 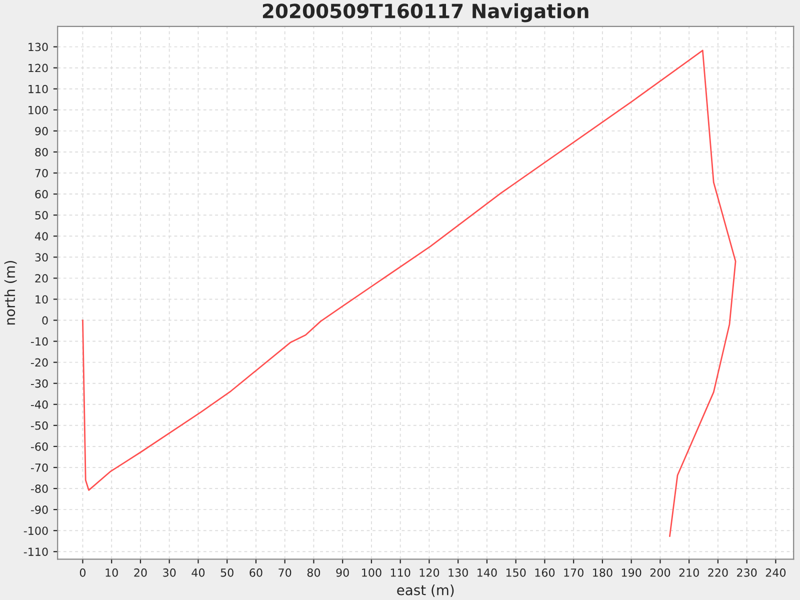 What do you see at coordinates (36, 552) in the screenshot?
I see `y-tick-label: -110` at bounding box center [36, 552].